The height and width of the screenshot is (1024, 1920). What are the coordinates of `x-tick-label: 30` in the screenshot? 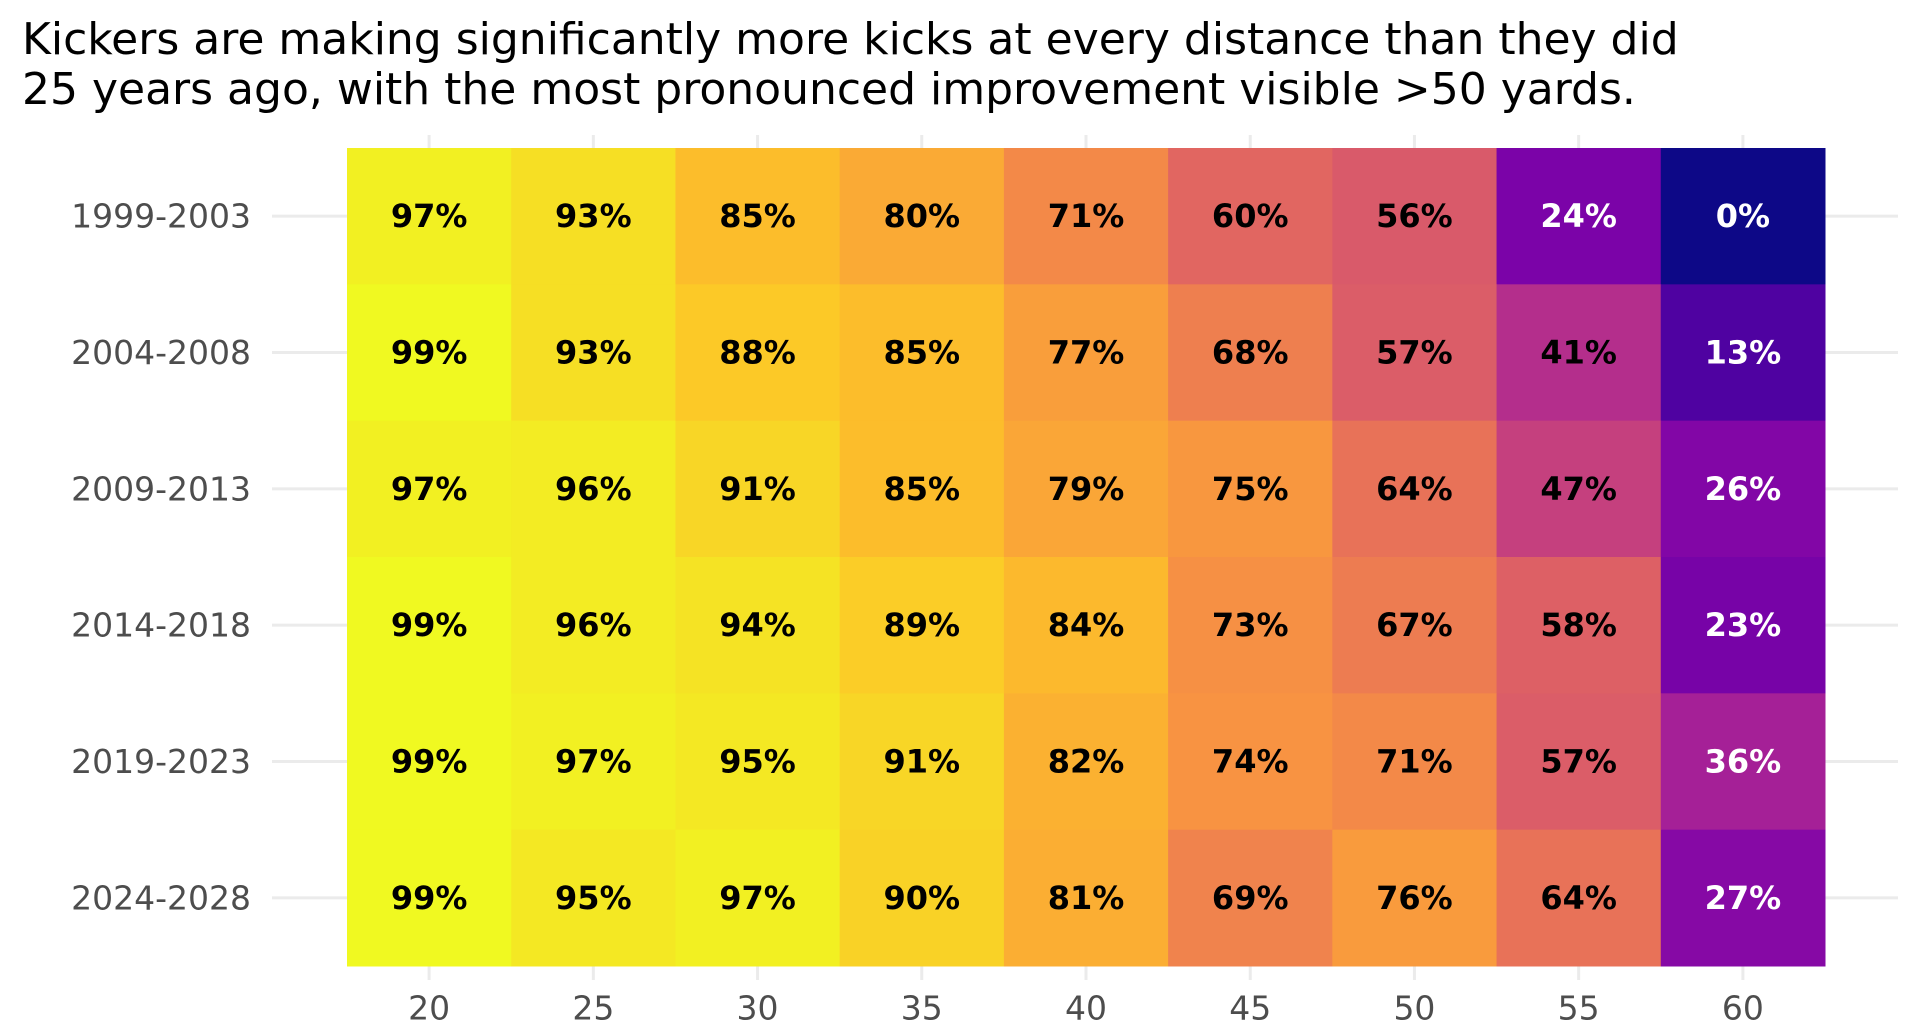 It's located at (758, 1006).